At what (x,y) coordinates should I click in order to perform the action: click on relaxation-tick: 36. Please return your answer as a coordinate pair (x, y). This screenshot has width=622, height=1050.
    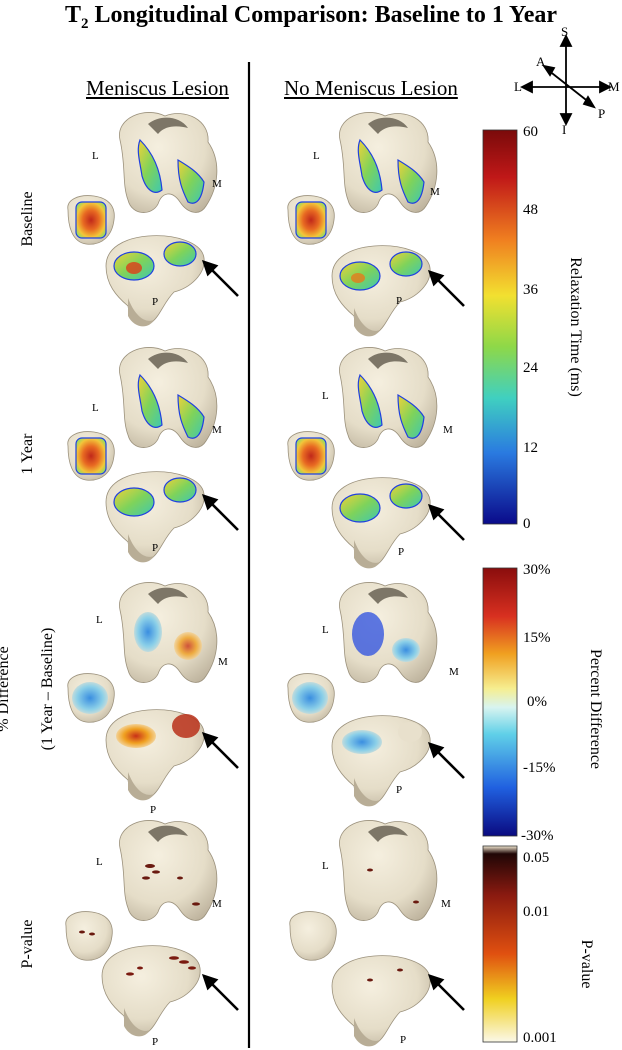
    Looking at the image, I should click on (530, 290).